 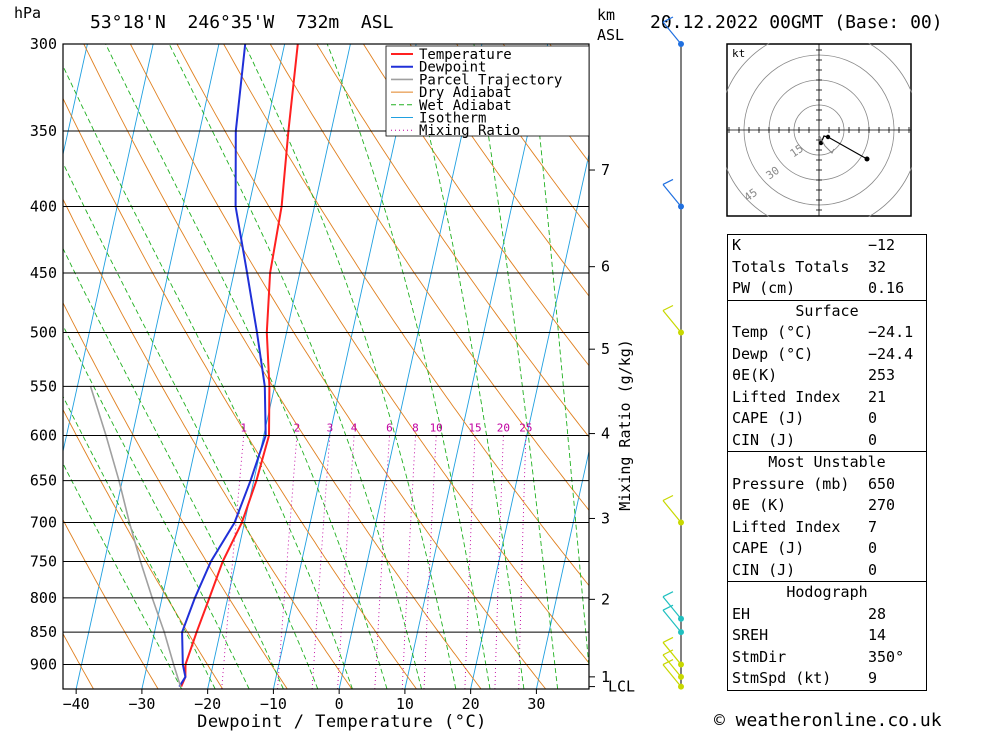 What do you see at coordinates (814, 375) in the screenshot?
I see `surface-row-theta: θE(K) 253` at bounding box center [814, 375].